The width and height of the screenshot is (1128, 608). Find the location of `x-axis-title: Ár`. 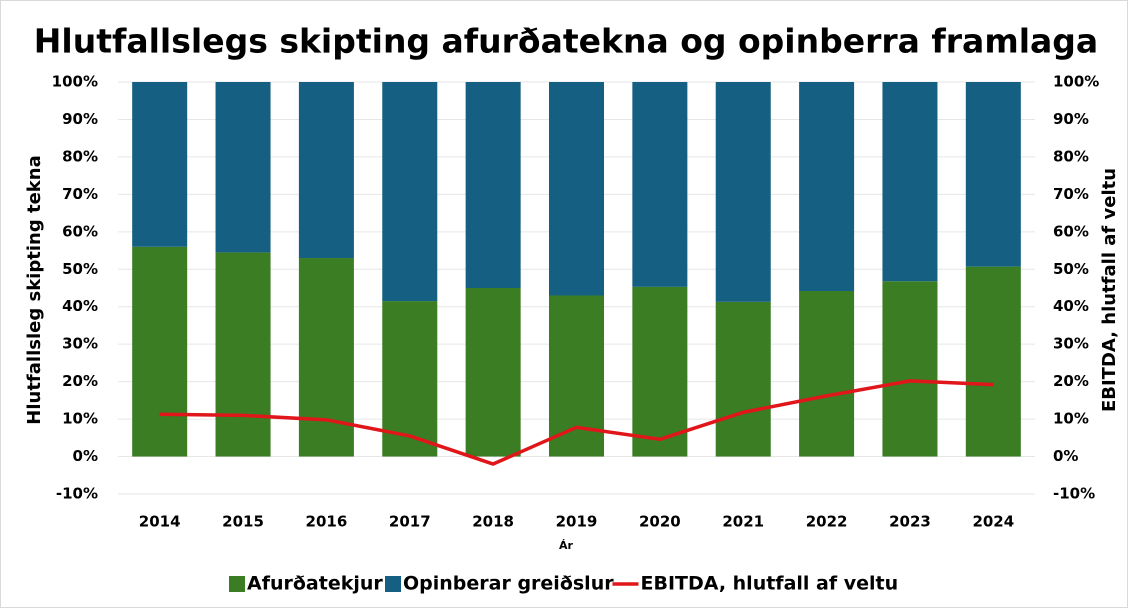

x-axis-title: Ár is located at coordinates (566, 545).